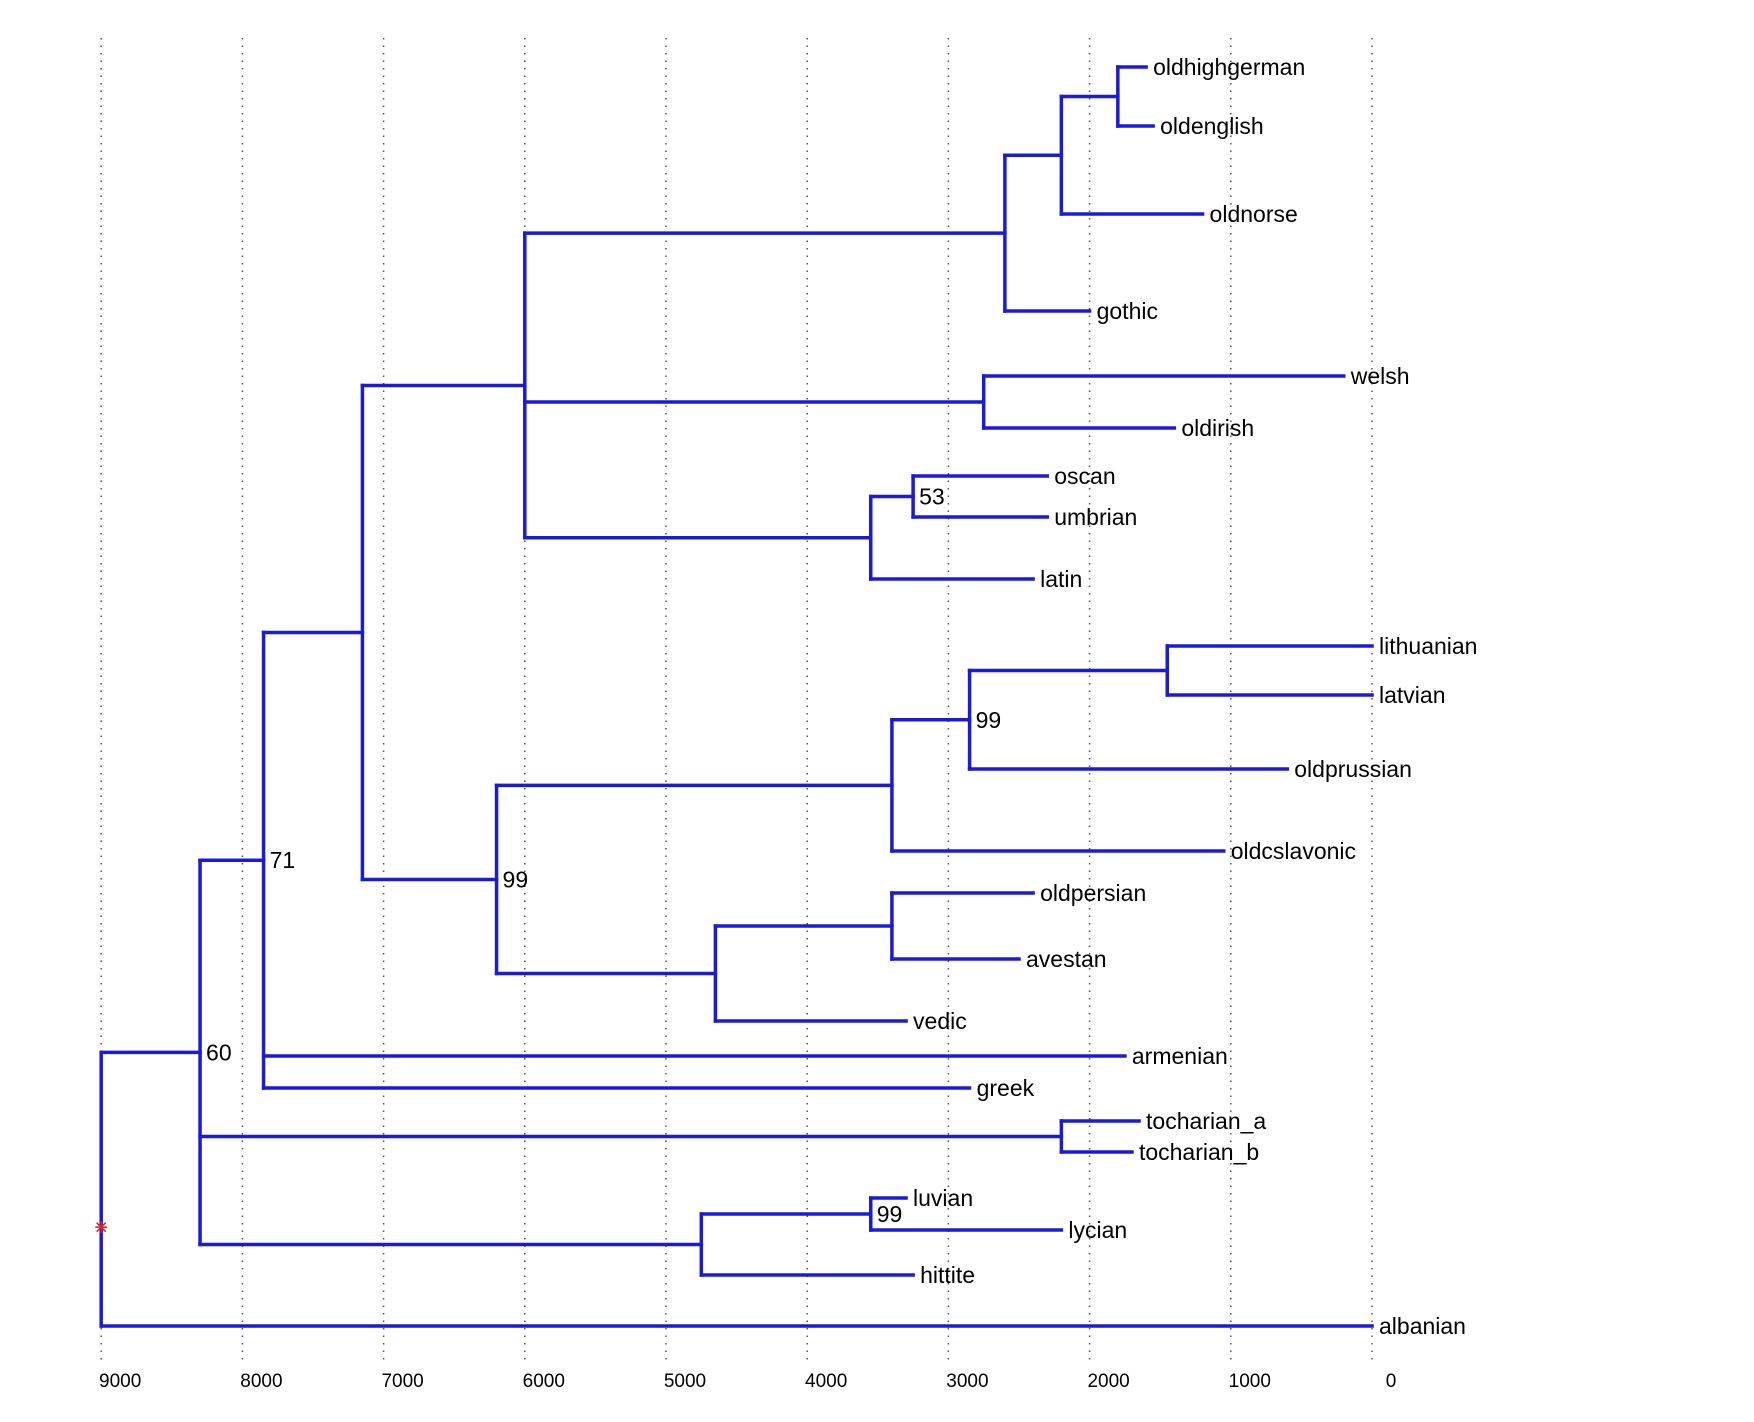 This screenshot has height=1422, width=1754. Describe the element at coordinates (1217, 428) in the screenshot. I see `tip-label-oldirish: oldirish` at that location.